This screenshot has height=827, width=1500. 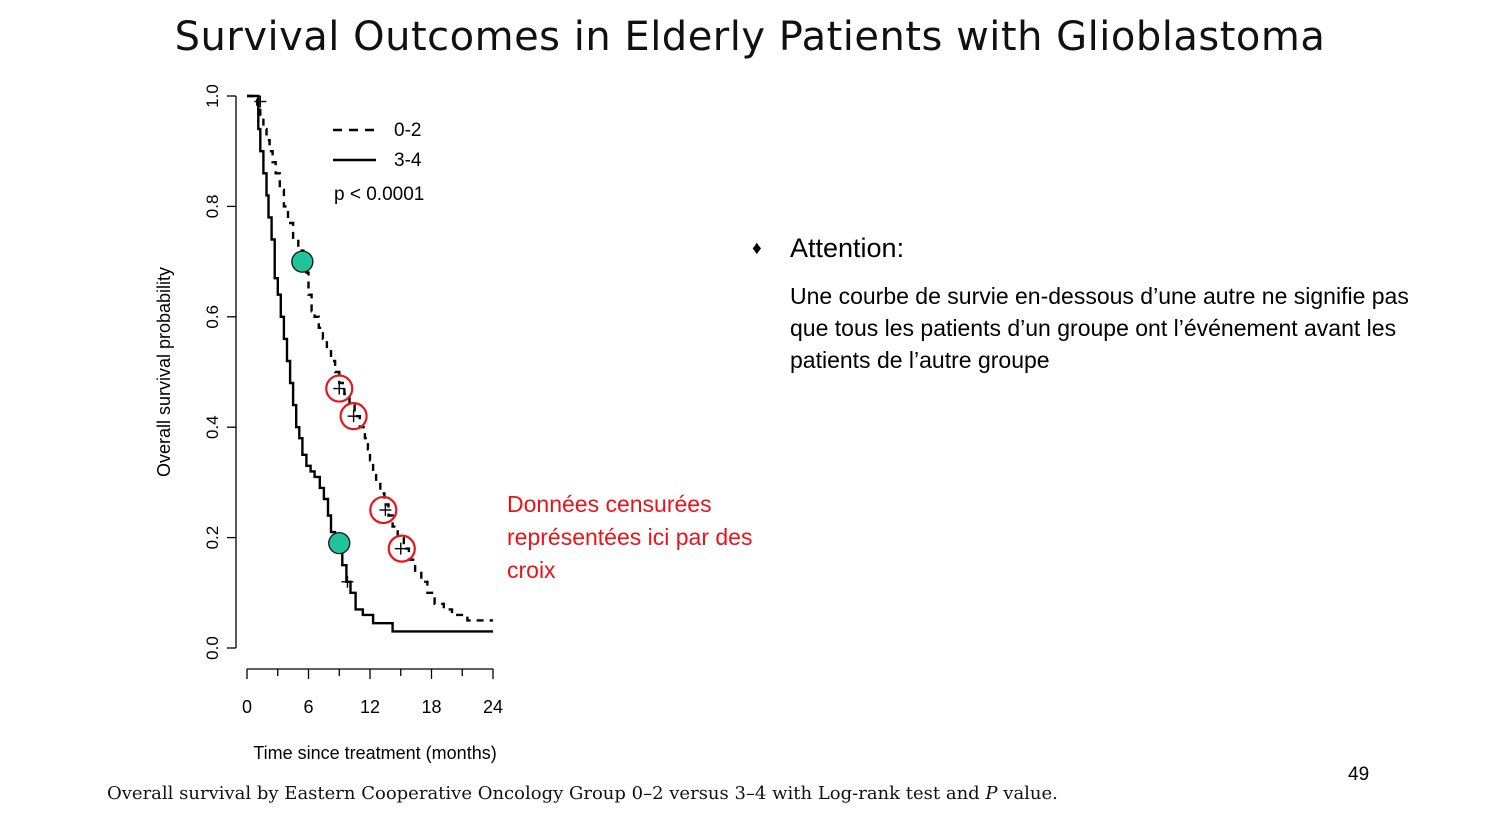 What do you see at coordinates (407, 130) in the screenshot?
I see `legend-label-0-2: 0-2` at bounding box center [407, 130].